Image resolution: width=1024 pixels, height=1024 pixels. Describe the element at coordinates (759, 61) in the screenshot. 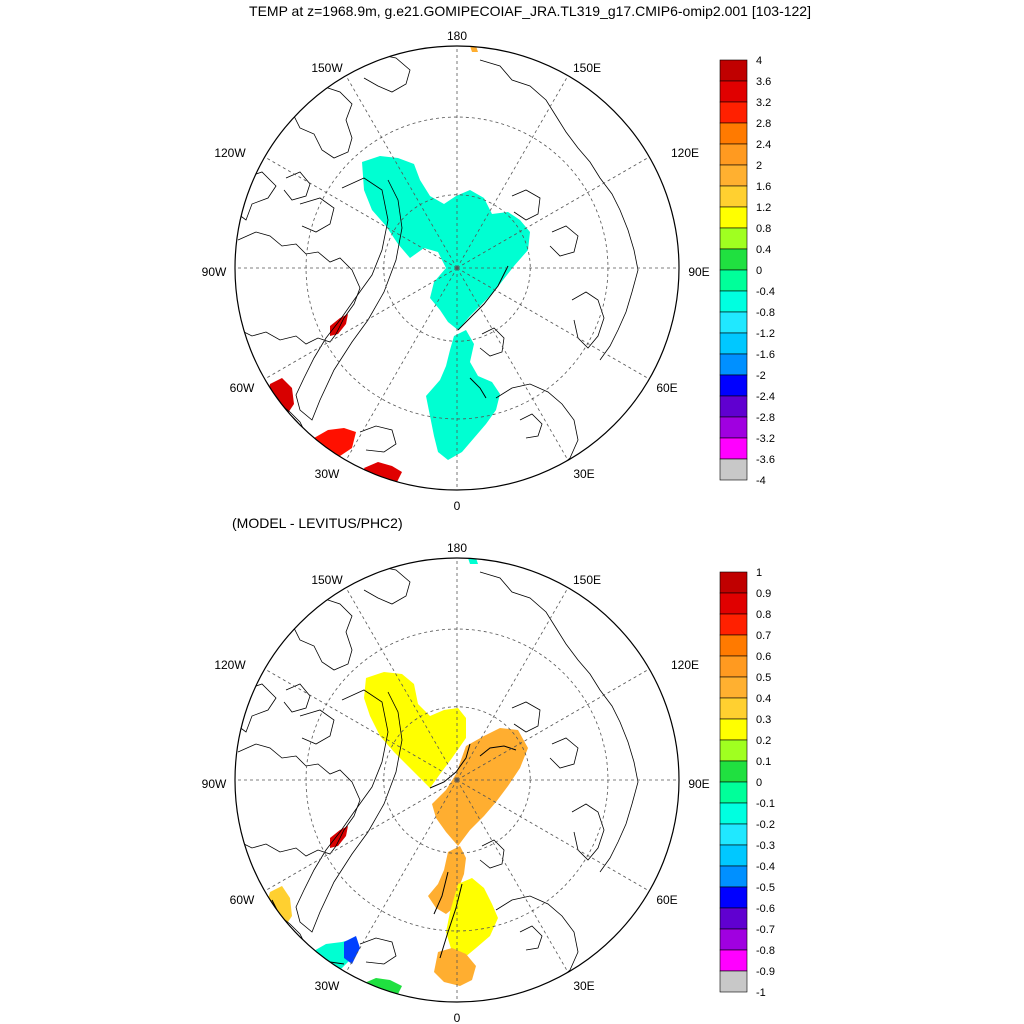

I see `colorbar-label: 4` at that location.